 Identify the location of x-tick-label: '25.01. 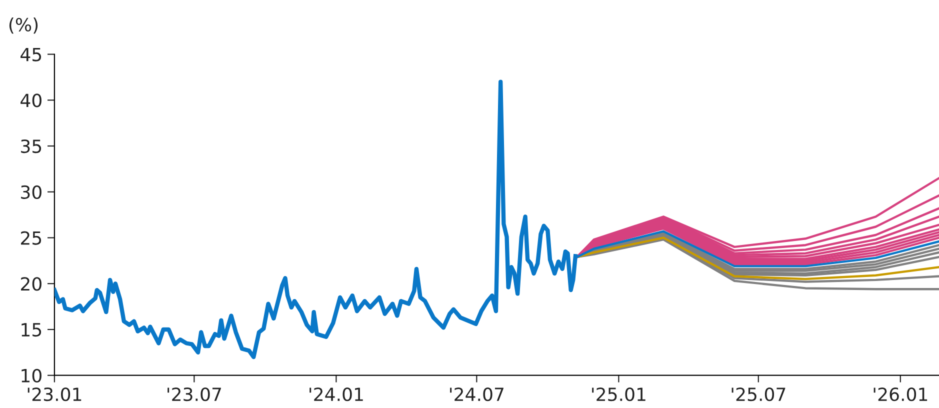
(619, 394).